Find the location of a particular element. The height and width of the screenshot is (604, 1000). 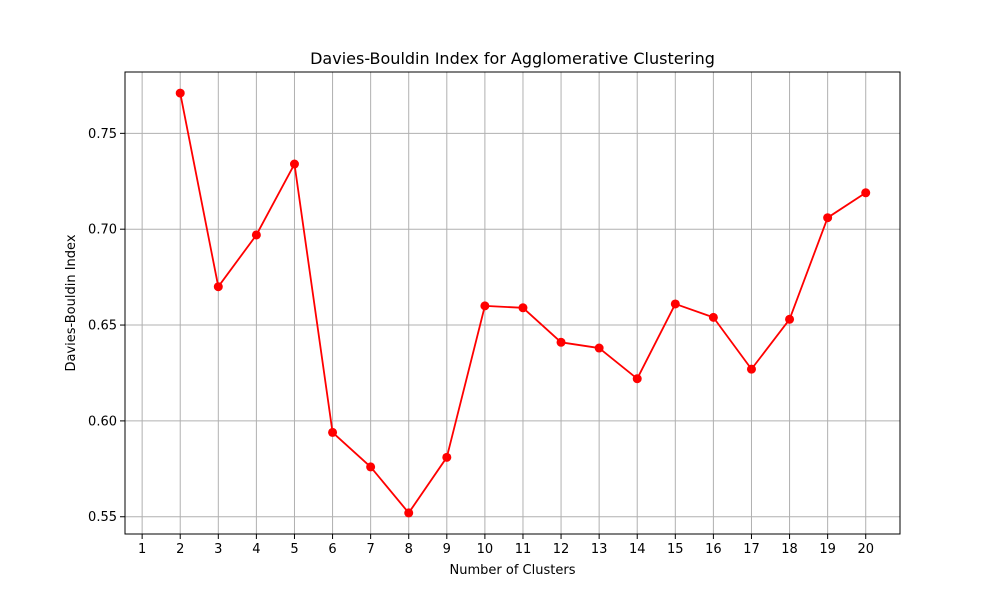

x-tick-label: 7 is located at coordinates (370, 549).